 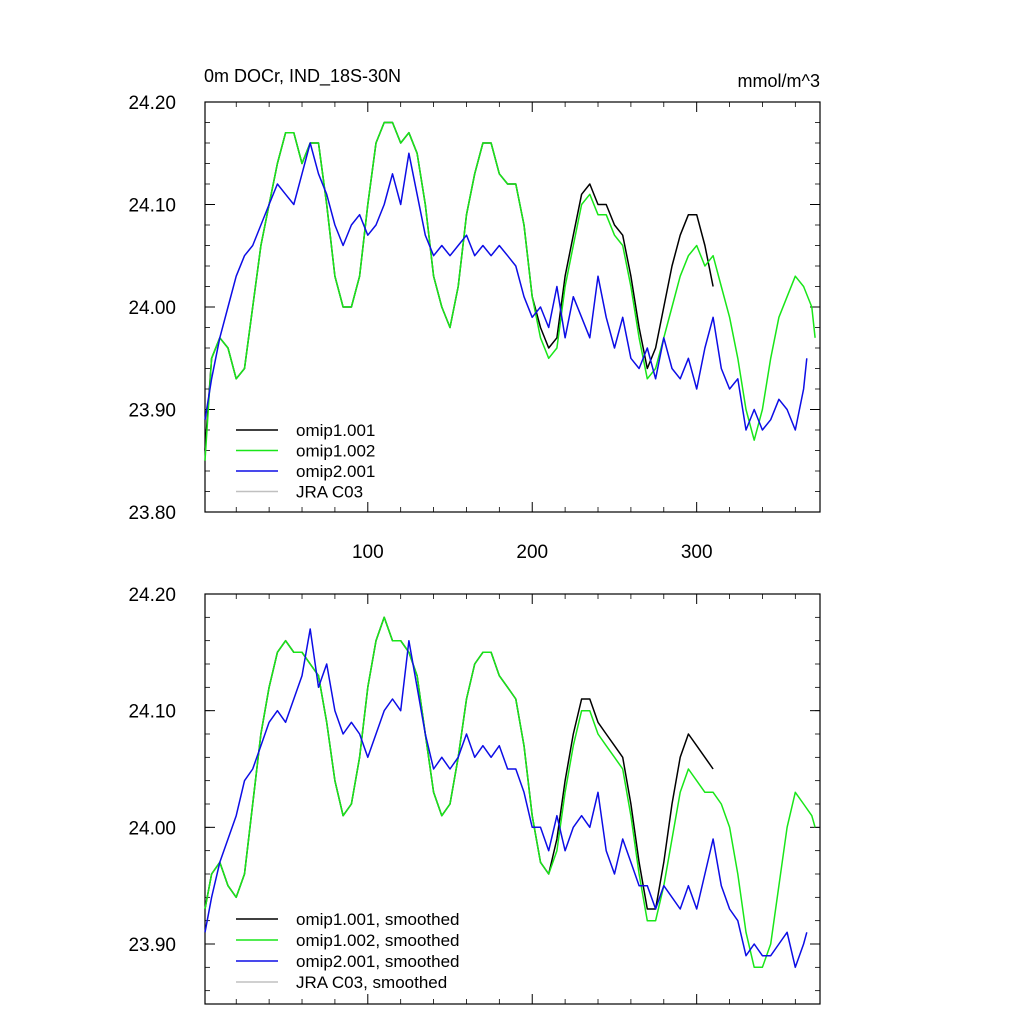 What do you see at coordinates (335, 451) in the screenshot?
I see `legend-label: omip1.002` at bounding box center [335, 451].